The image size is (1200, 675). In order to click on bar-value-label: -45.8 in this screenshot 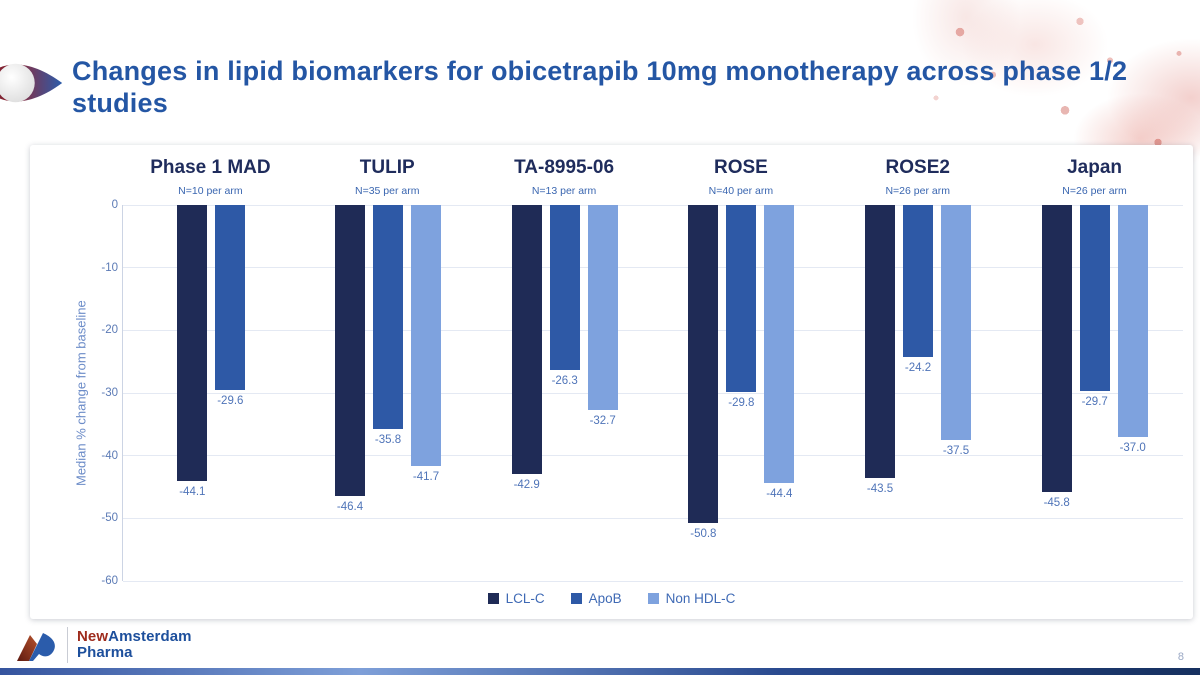, I will do `click(1056, 503)`.